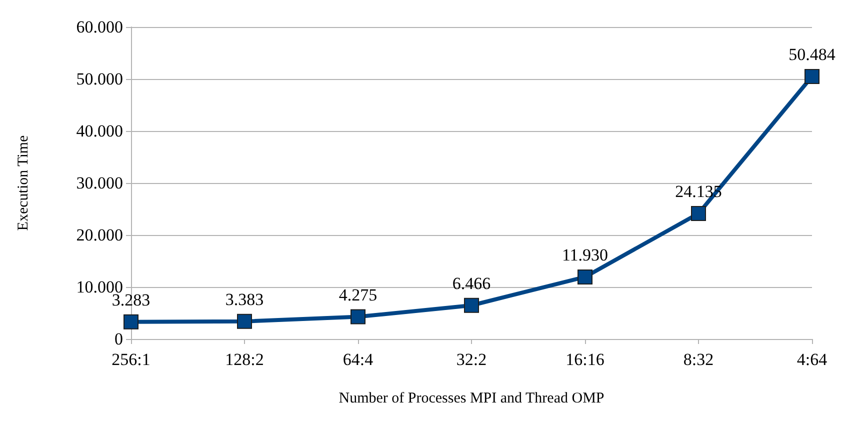 This screenshot has width=849, height=421. Describe the element at coordinates (585, 359) in the screenshot. I see `x-tick-label: 16:16` at that location.